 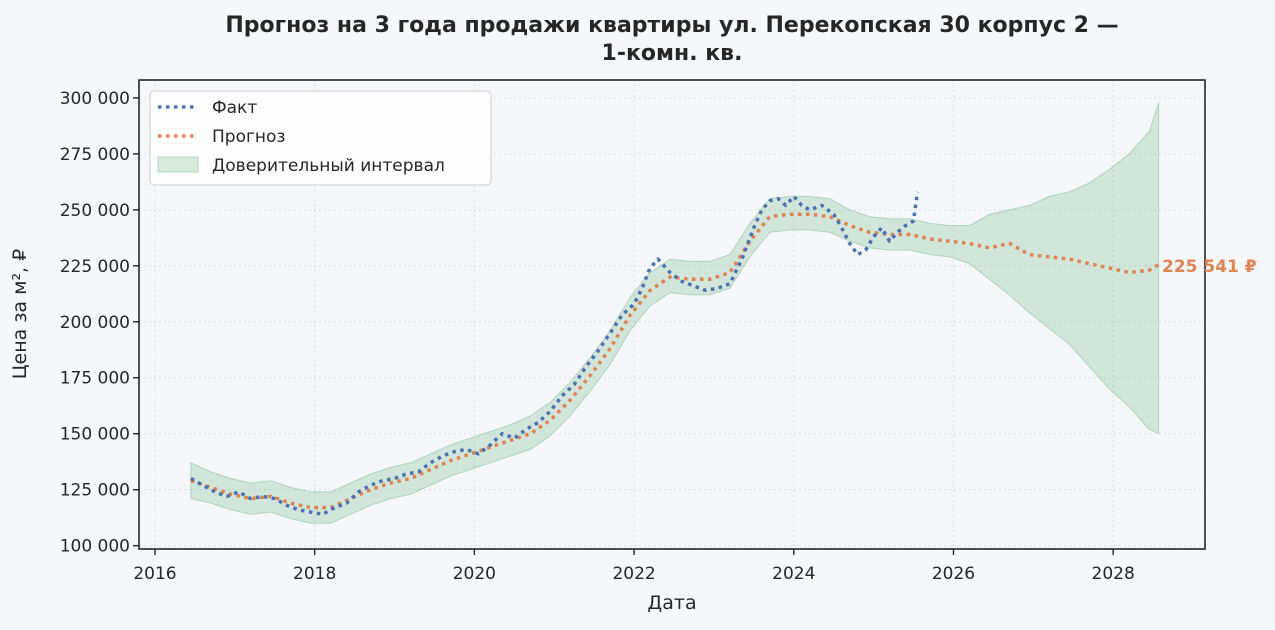 What do you see at coordinates (1113, 574) in the screenshot?
I see `x-tick-label: 2028` at bounding box center [1113, 574].